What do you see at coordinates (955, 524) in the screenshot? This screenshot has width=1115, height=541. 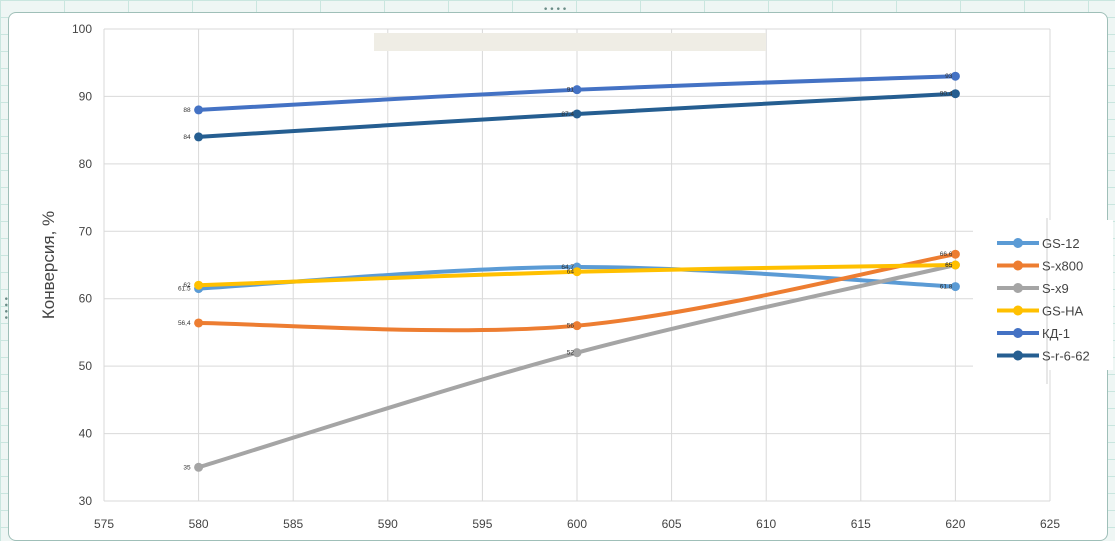 I see `x-tick-label: 620` at bounding box center [955, 524].